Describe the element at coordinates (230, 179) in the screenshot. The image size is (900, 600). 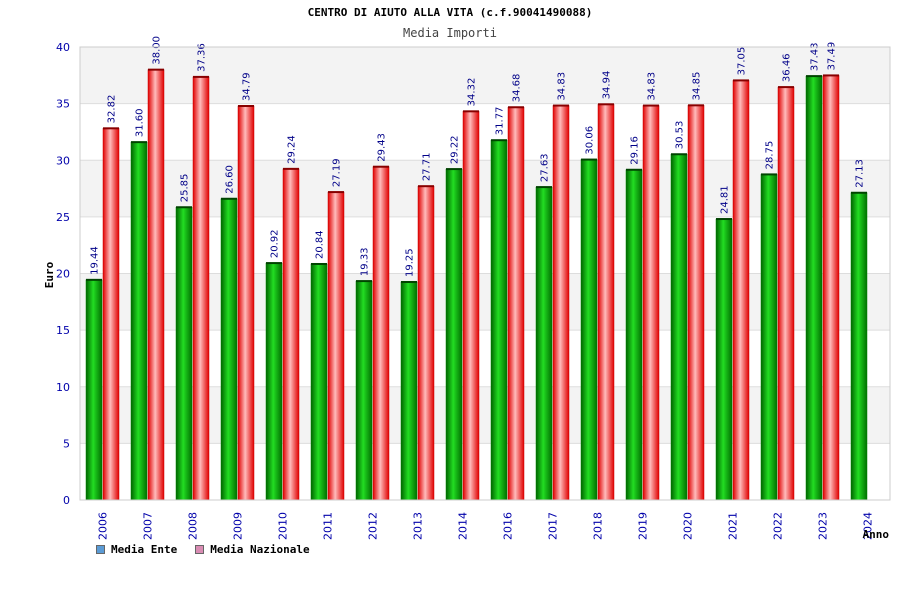
I see `data-label: 26.60` at that location.